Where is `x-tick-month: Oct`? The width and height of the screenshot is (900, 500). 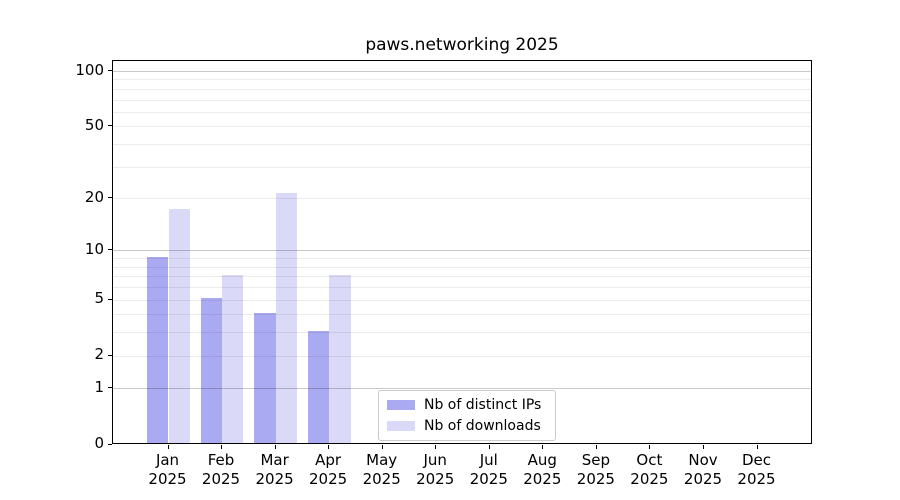
x-tick-month: Oct is located at coordinates (649, 460).